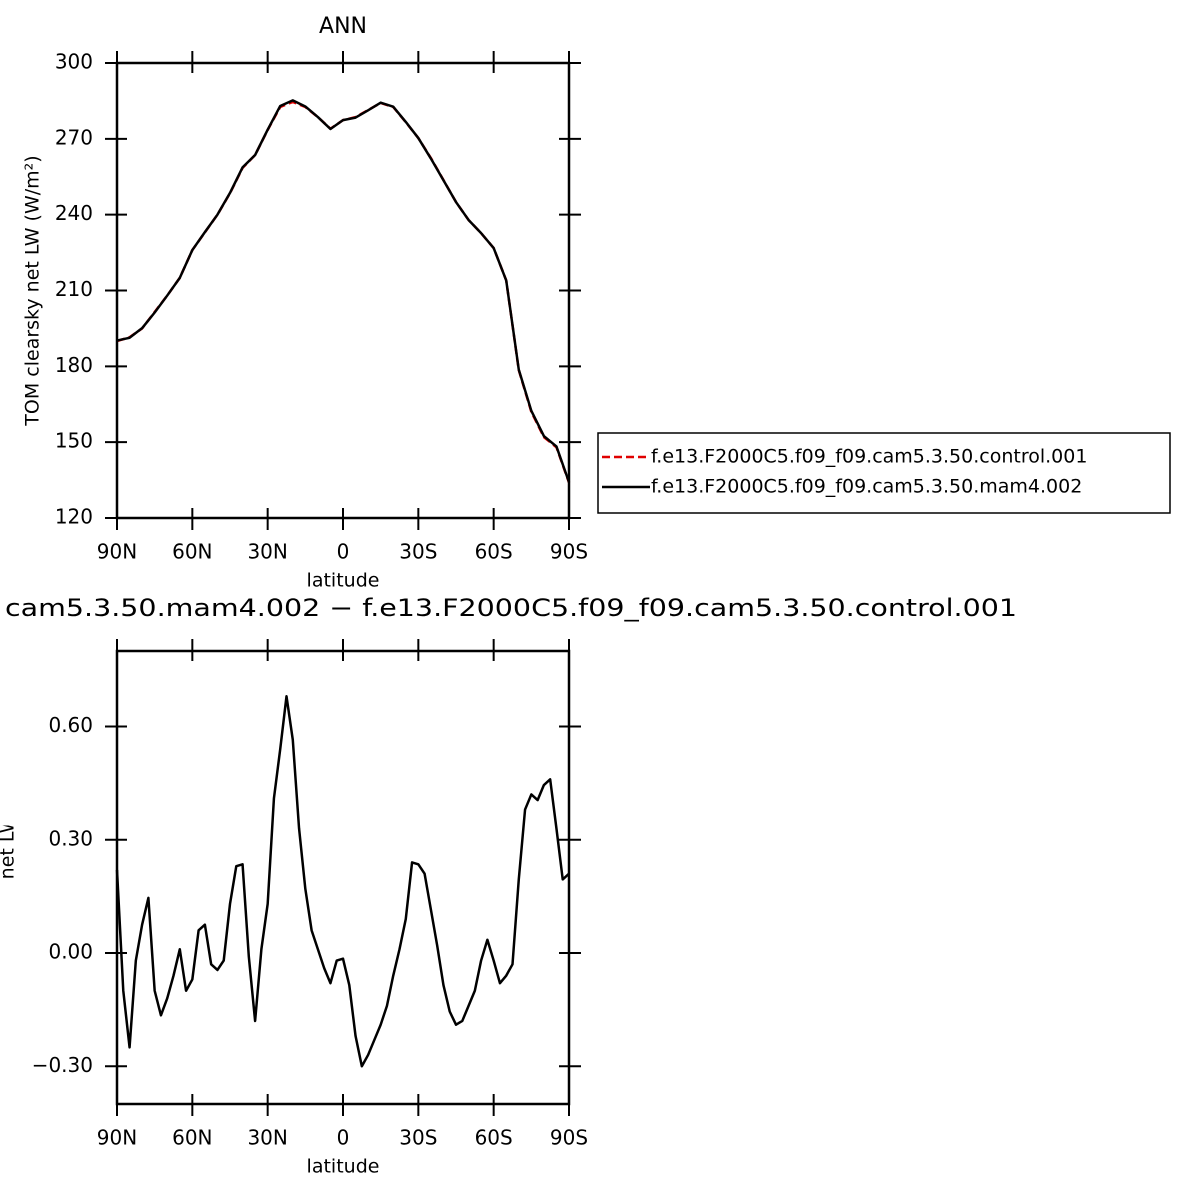 This screenshot has height=1191, width=1188. What do you see at coordinates (74, 517) in the screenshot?
I see `y-tick-label: 120` at bounding box center [74, 517].